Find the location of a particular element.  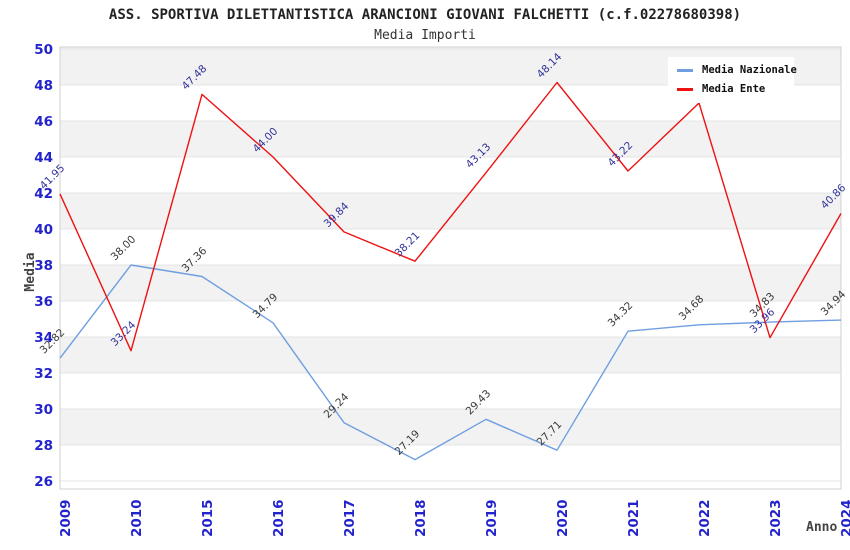

x-tick-label: 2020 is located at coordinates (563, 518).